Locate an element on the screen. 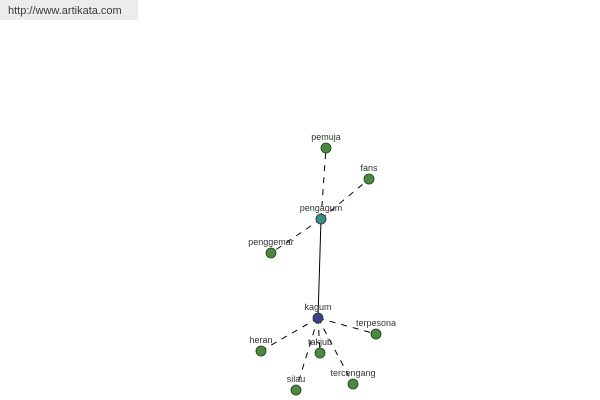 The height and width of the screenshot is (400, 600). node-label-terpesona: terpesona is located at coordinates (376, 323).